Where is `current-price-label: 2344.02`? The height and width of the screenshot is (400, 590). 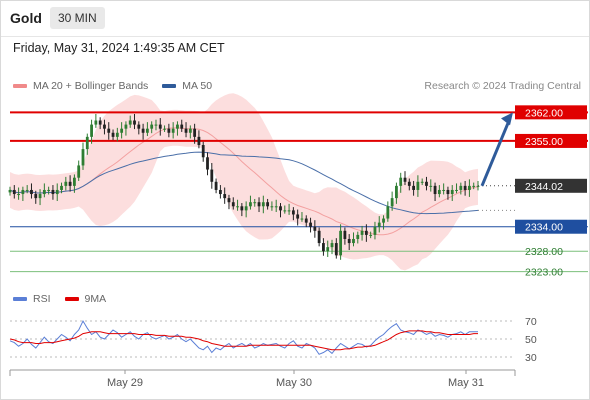
current-price-label: 2344.02 is located at coordinates (544, 187).